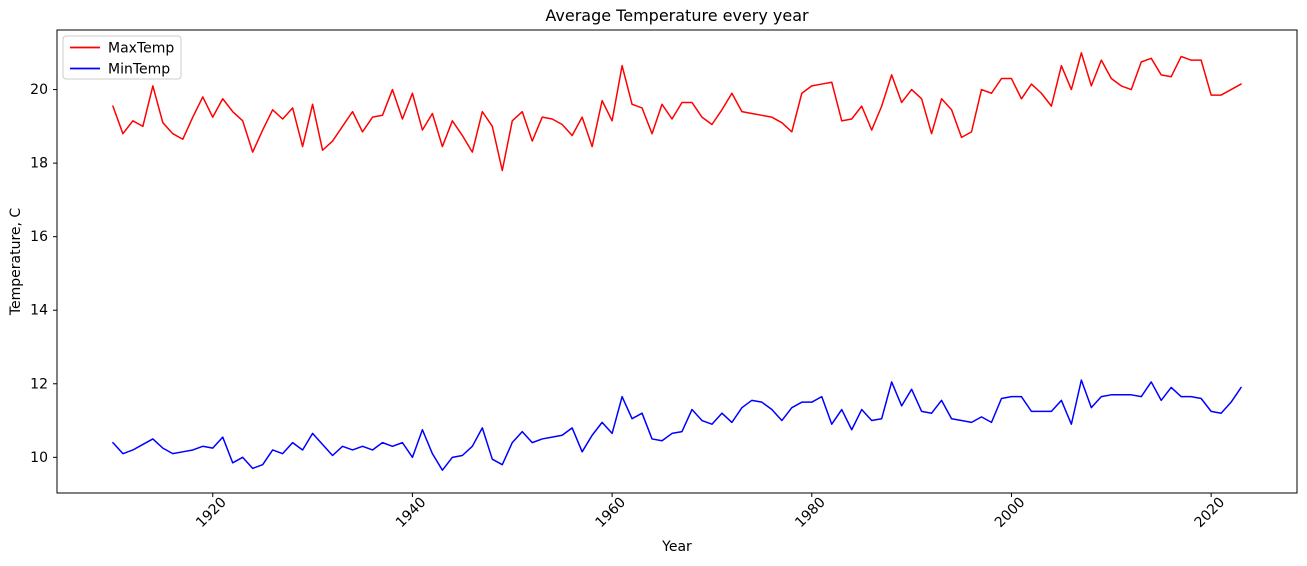  What do you see at coordinates (211, 512) in the screenshot?
I see `x-tick-label: 1920` at bounding box center [211, 512].